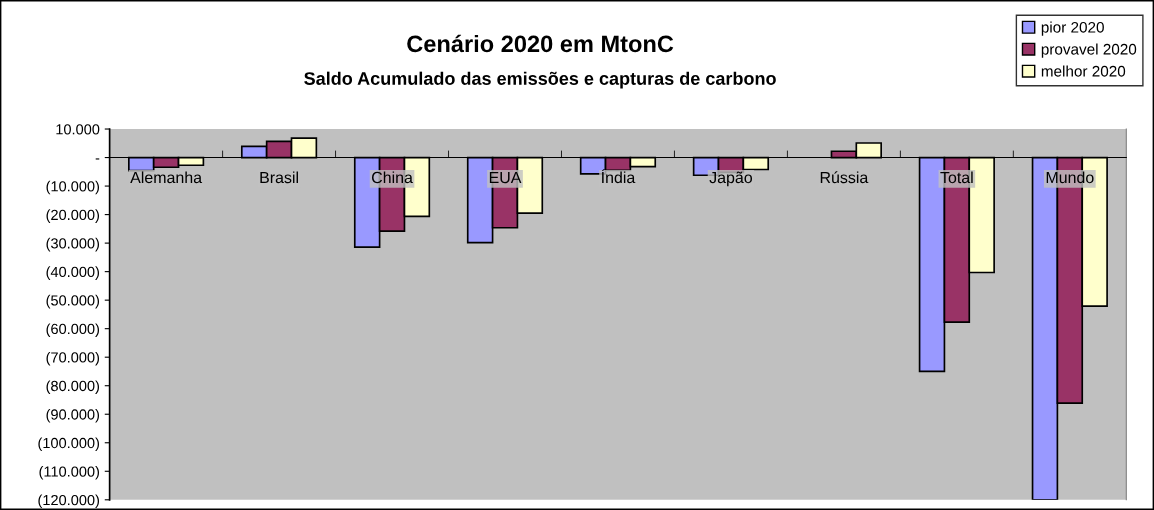 Image resolution: width=1154 pixels, height=510 pixels. What do you see at coordinates (166, 177) in the screenshot?
I see `x-tick-label: Alemanha` at bounding box center [166, 177].